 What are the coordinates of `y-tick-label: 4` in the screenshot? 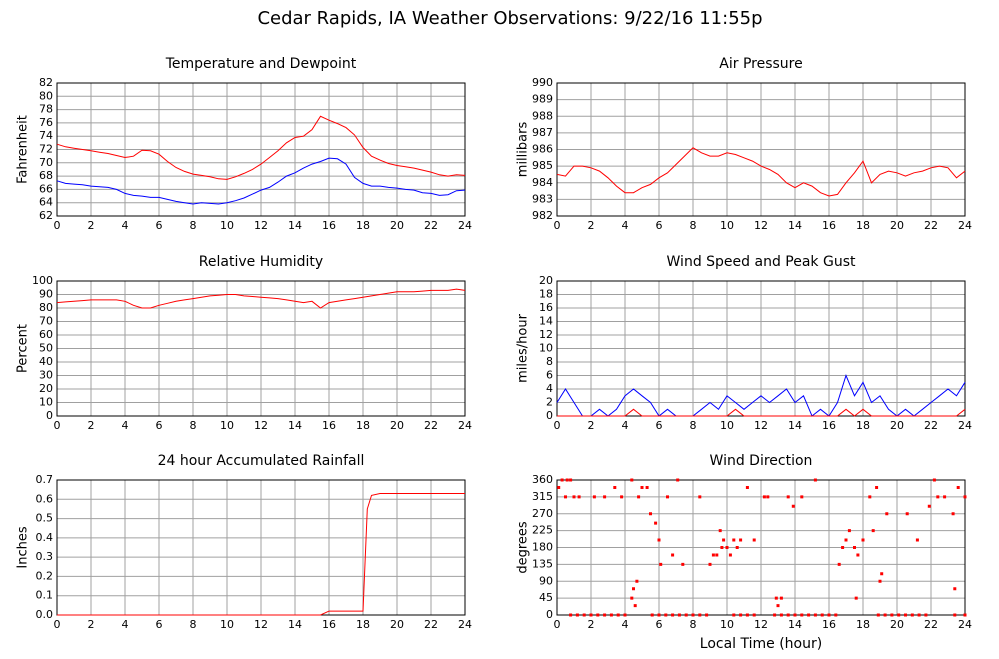 It's located at (549, 388).